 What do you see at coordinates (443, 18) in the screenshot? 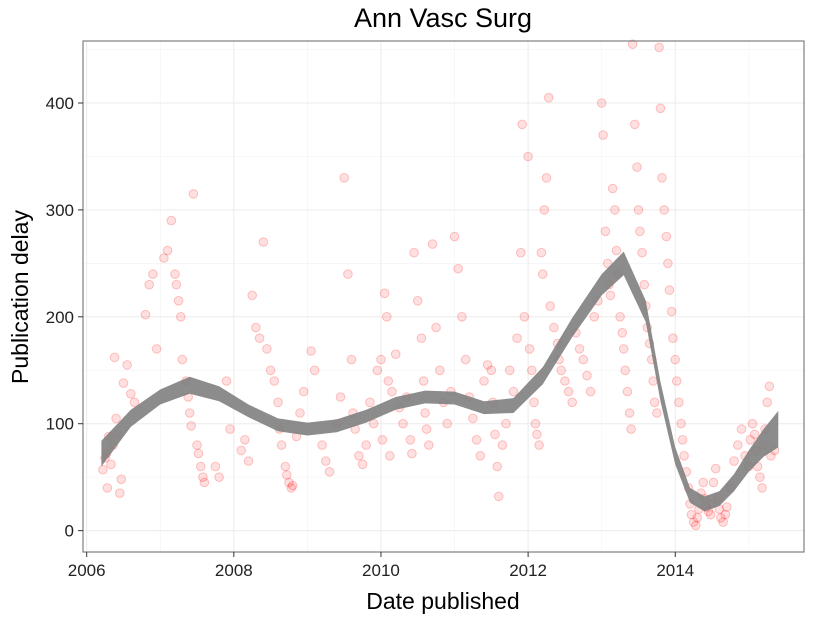
I see `chart-title: Ann Vasc Surg` at bounding box center [443, 18].